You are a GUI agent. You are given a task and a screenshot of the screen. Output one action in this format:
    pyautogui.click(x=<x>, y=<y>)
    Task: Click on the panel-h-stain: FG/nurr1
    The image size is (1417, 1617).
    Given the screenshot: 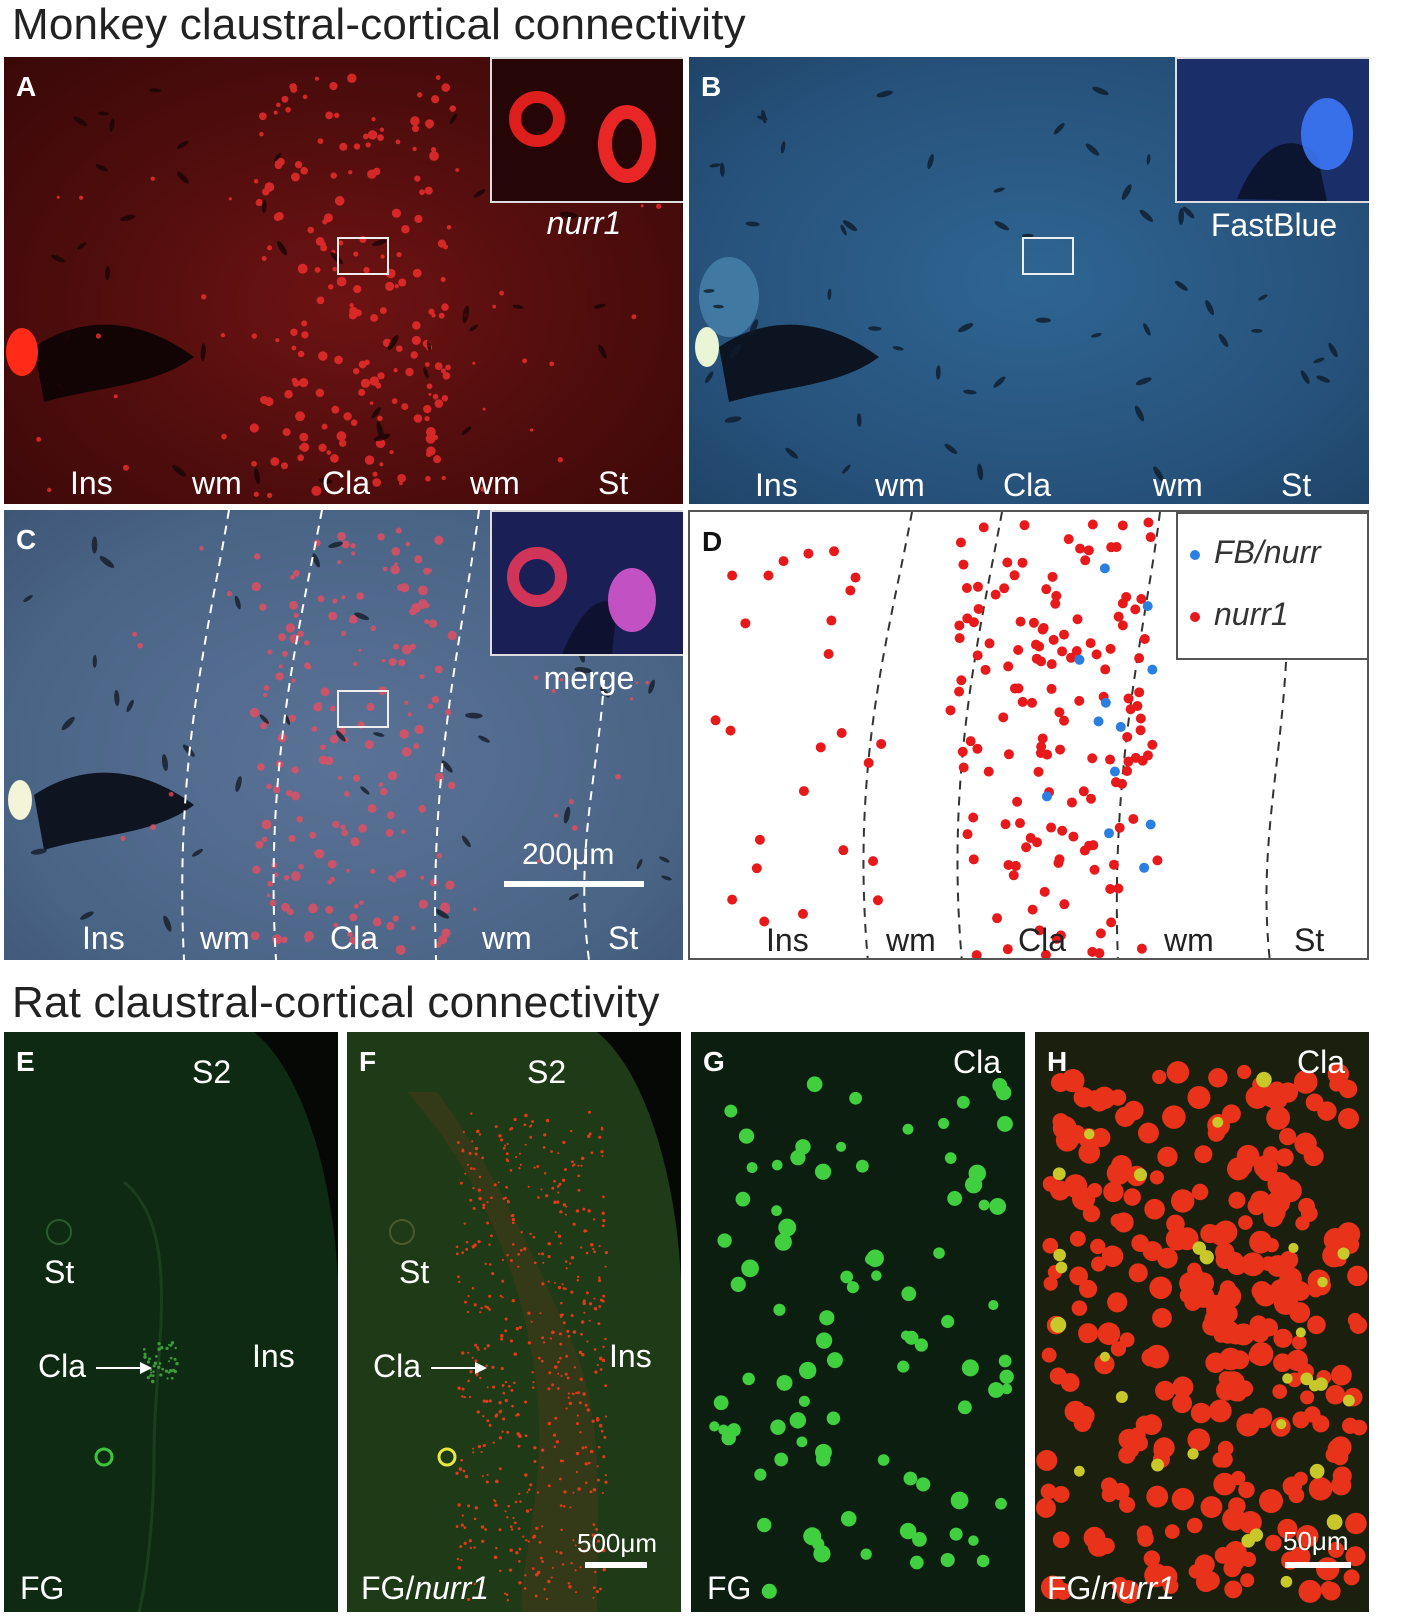 What is the action you would take?
    pyautogui.click(x=1111, y=1588)
    